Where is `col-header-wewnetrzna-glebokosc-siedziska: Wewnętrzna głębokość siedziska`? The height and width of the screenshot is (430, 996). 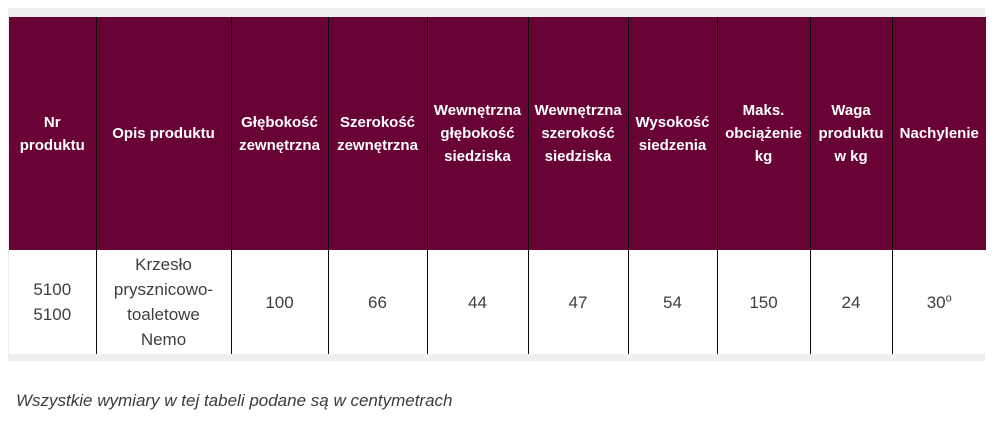
col-header-wewnetrzna-glebokosc-siedziska: Wewnętrzna głębokość siedziska is located at coordinates (477, 133).